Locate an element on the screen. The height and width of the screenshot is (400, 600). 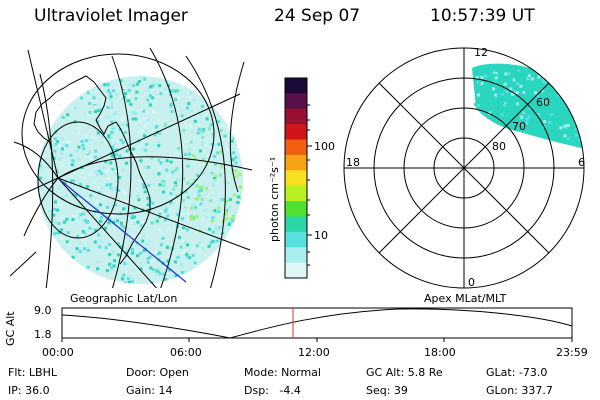
altitude-axis-label: GC Alt is located at coordinates (10, 328).